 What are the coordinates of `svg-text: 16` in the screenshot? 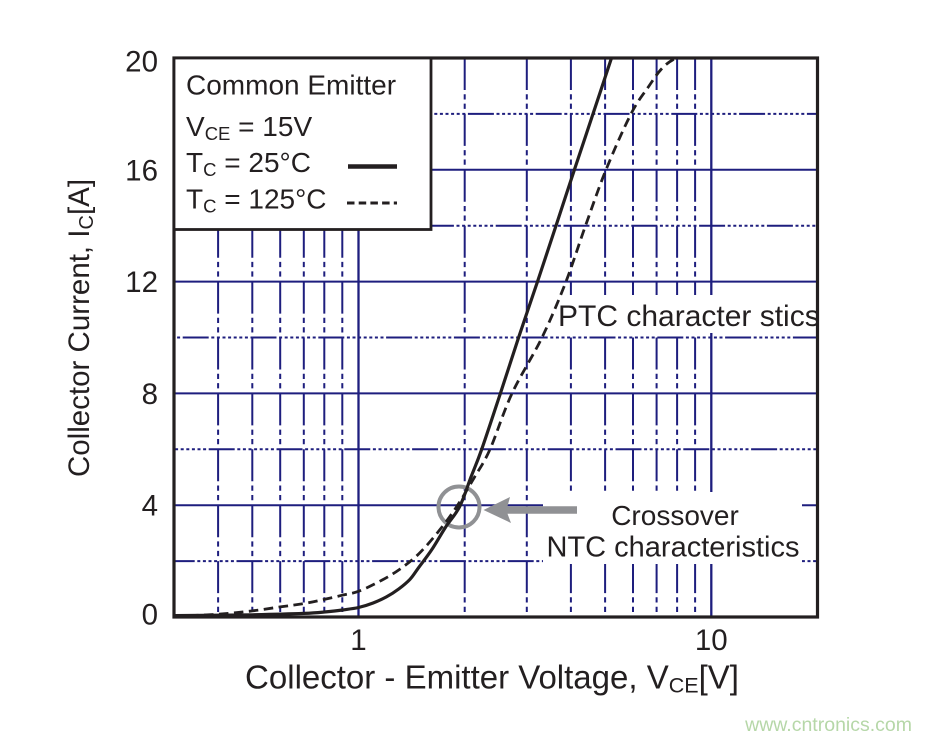 It's located at (141, 170).